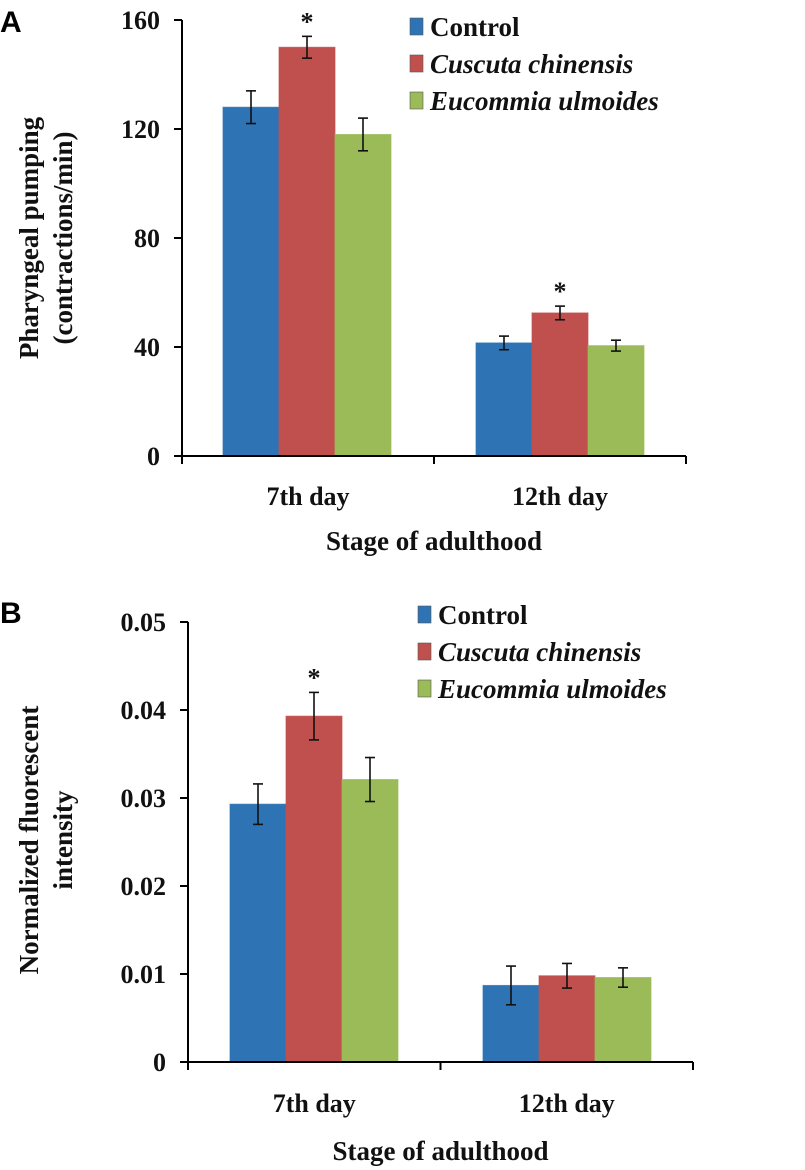 The width and height of the screenshot is (805, 1170). What do you see at coordinates (147, 238) in the screenshot?
I see `y-tick-label: 80` at bounding box center [147, 238].